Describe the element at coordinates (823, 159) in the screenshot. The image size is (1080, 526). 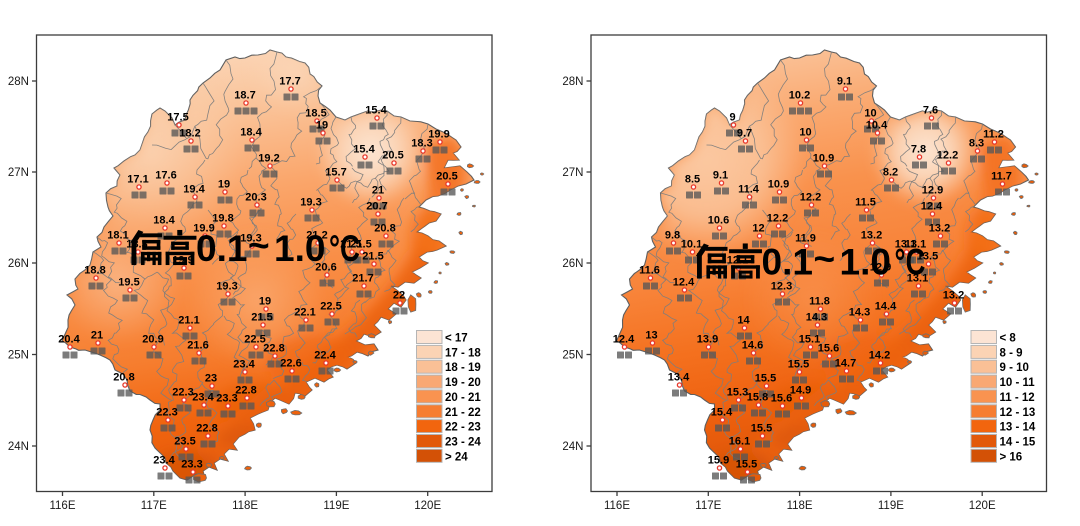
I see `svg-text: 10.9` at that location.